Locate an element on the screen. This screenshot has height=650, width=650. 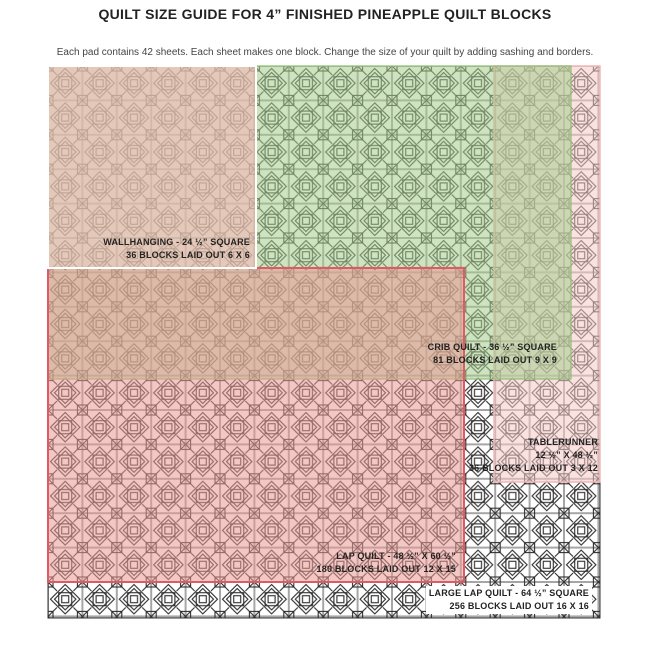
lap-quilt-name: LAP QUILT - 48 ½” X 60 ½” is located at coordinates (396, 556).